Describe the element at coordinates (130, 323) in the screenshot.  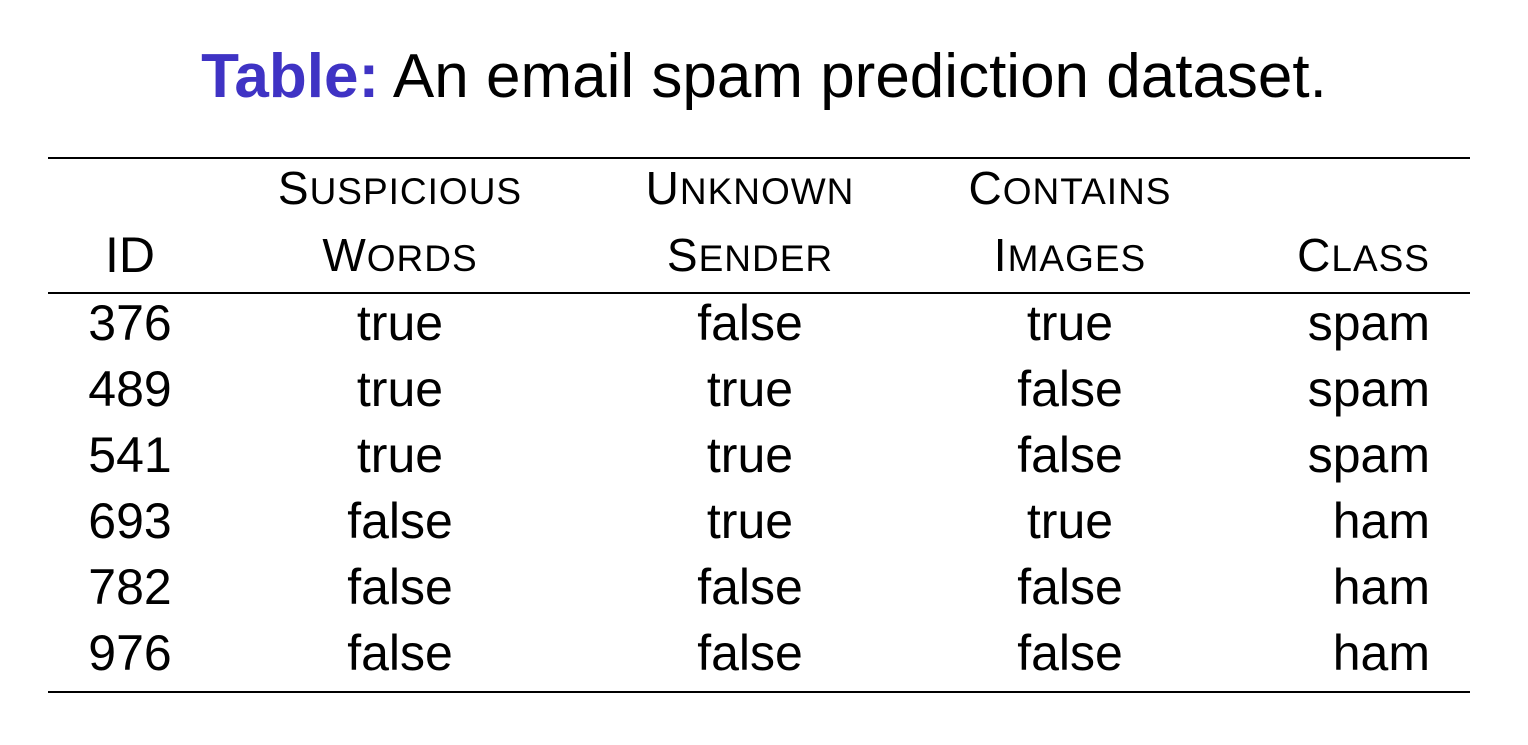
I see `cell-id: 376` at that location.